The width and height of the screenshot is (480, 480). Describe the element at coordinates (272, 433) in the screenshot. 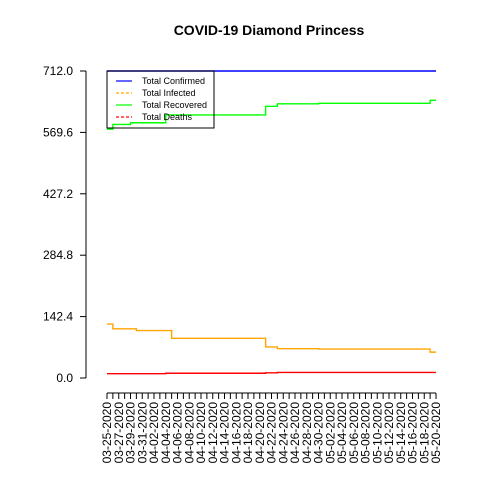

I see `x-tick-label-14: 04-22-2020` at that location.